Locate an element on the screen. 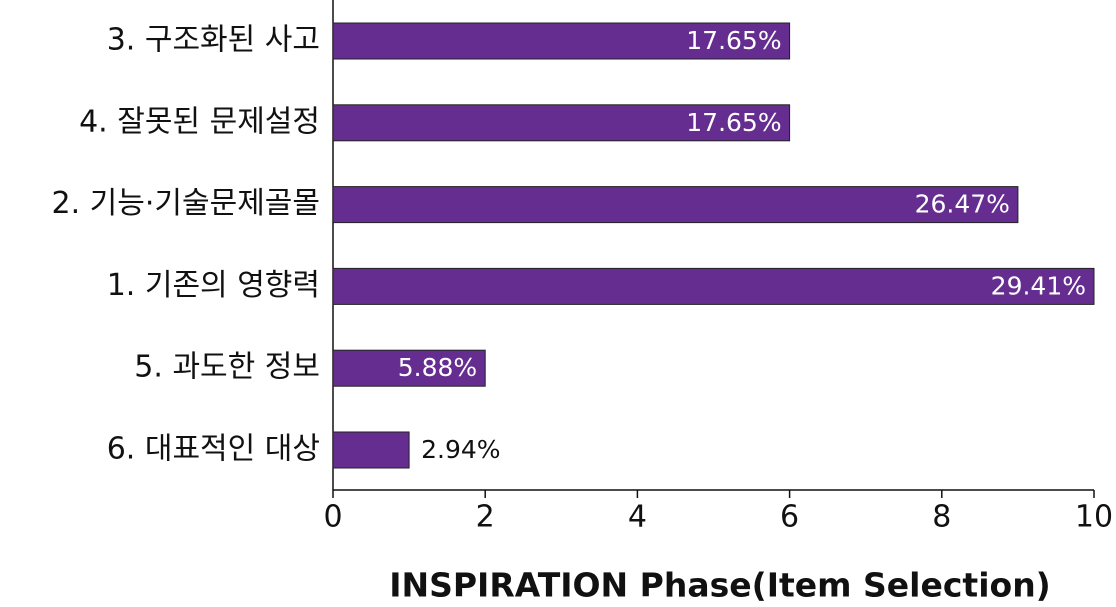 This screenshot has width=1116, height=607. y-tick-label: 5. 과도한 정보 is located at coordinates (227, 367).